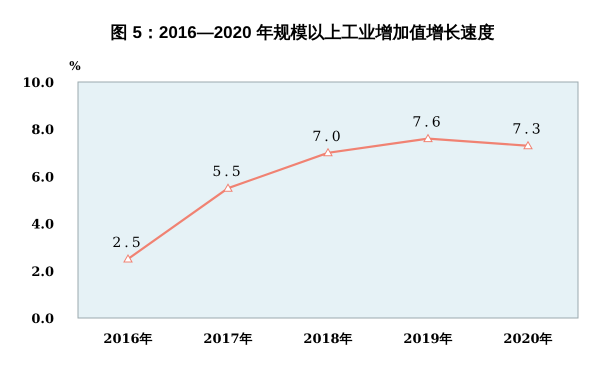 The height and width of the screenshot is (372, 605). I want to click on x-tick-label: 2016年, so click(128, 339).